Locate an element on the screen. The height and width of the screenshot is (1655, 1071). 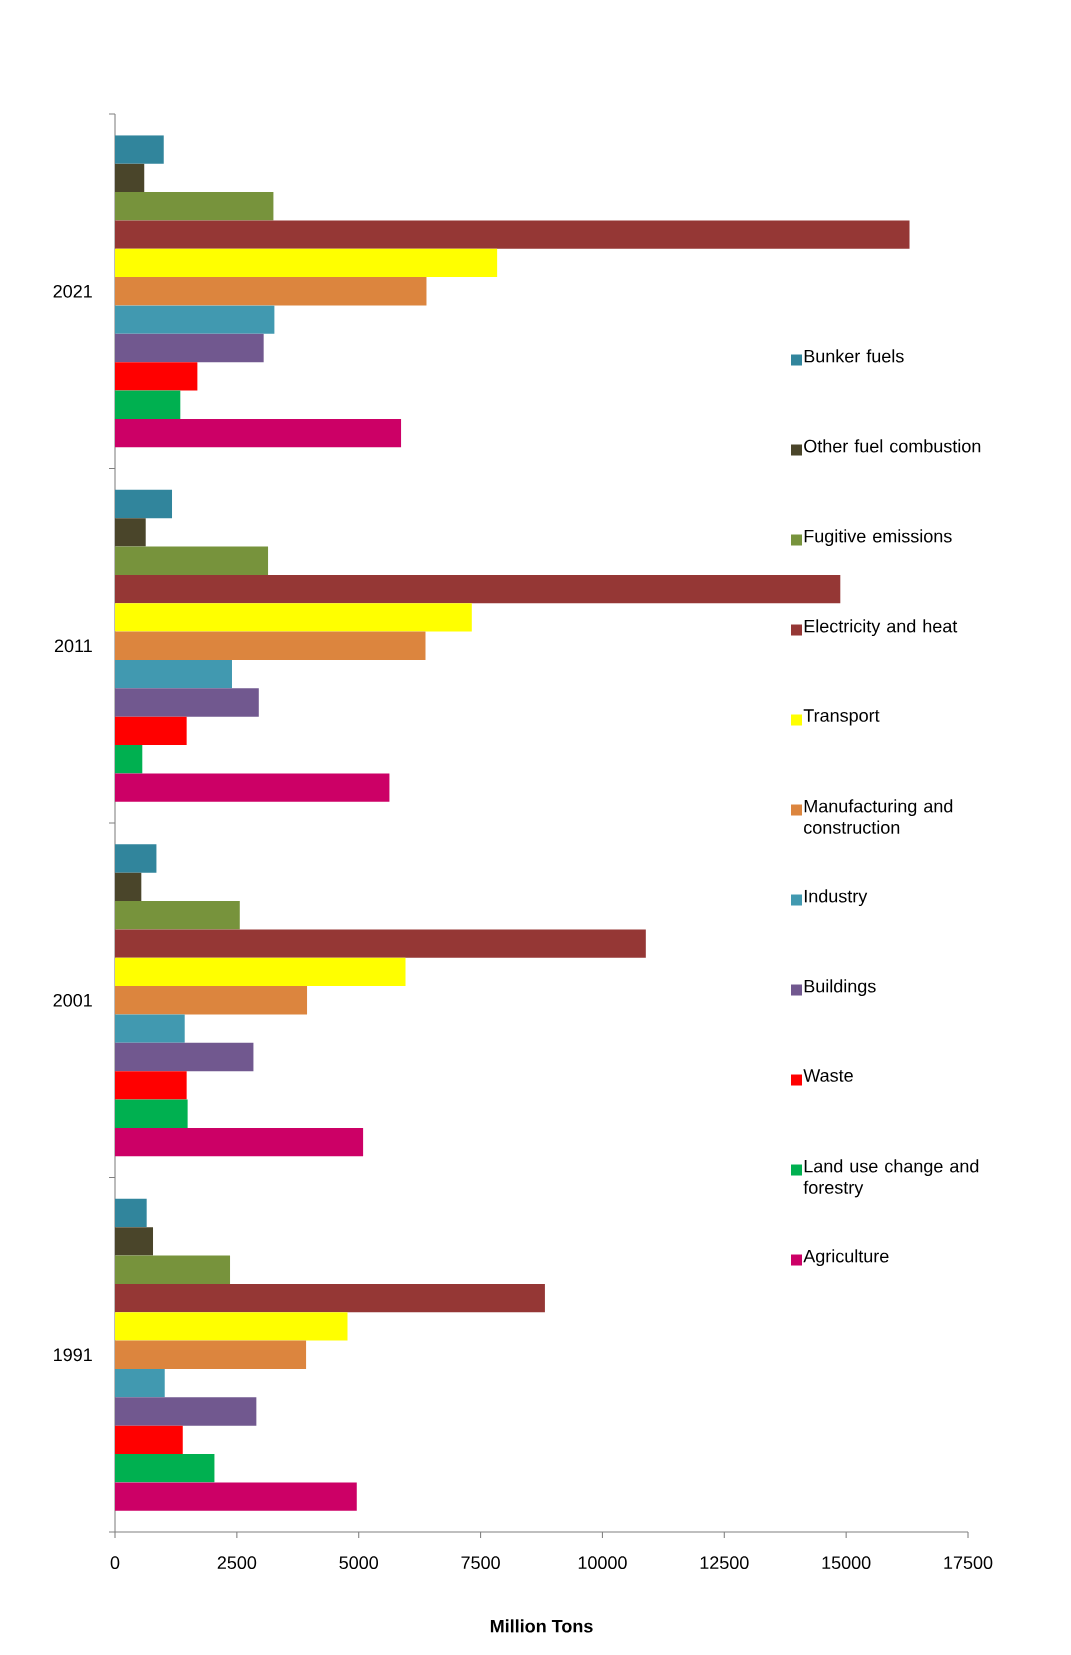
x-tick-label: 15000 is located at coordinates (846, 1563).